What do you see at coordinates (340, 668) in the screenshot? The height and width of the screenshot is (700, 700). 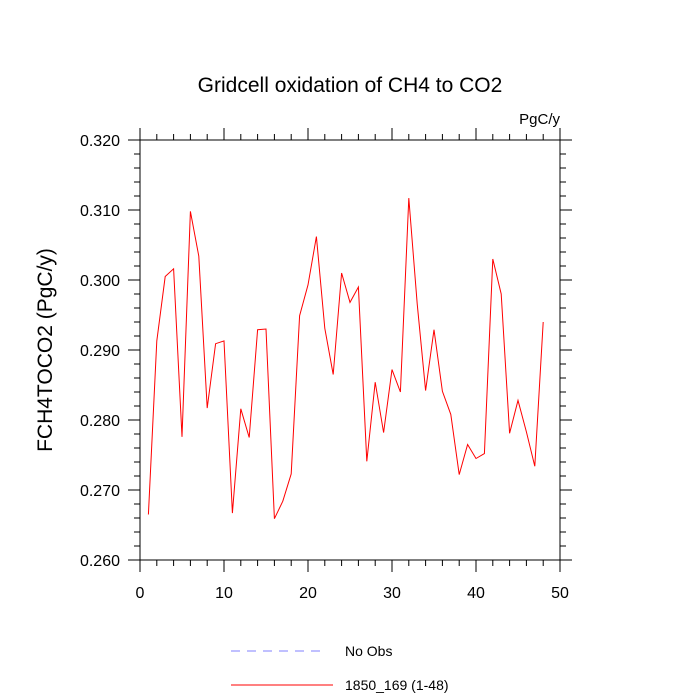 I see `legend: No Obs 1850_169 (1-48)` at bounding box center [340, 668].